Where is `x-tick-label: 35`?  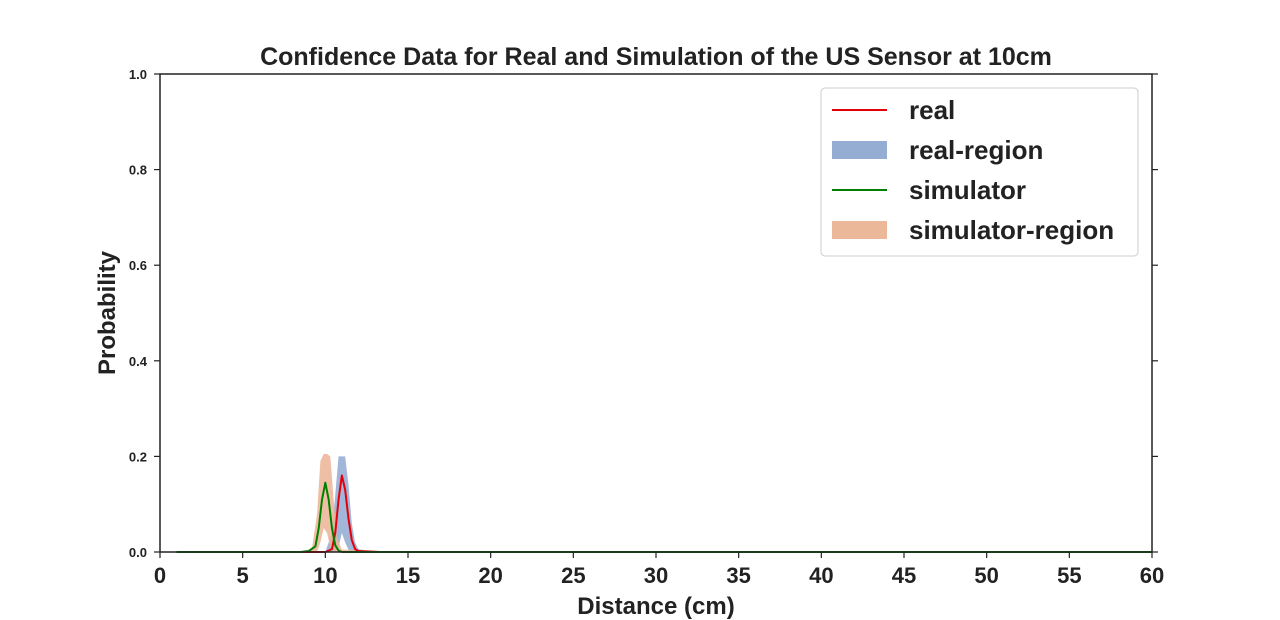
x-tick-label: 35 is located at coordinates (738, 575).